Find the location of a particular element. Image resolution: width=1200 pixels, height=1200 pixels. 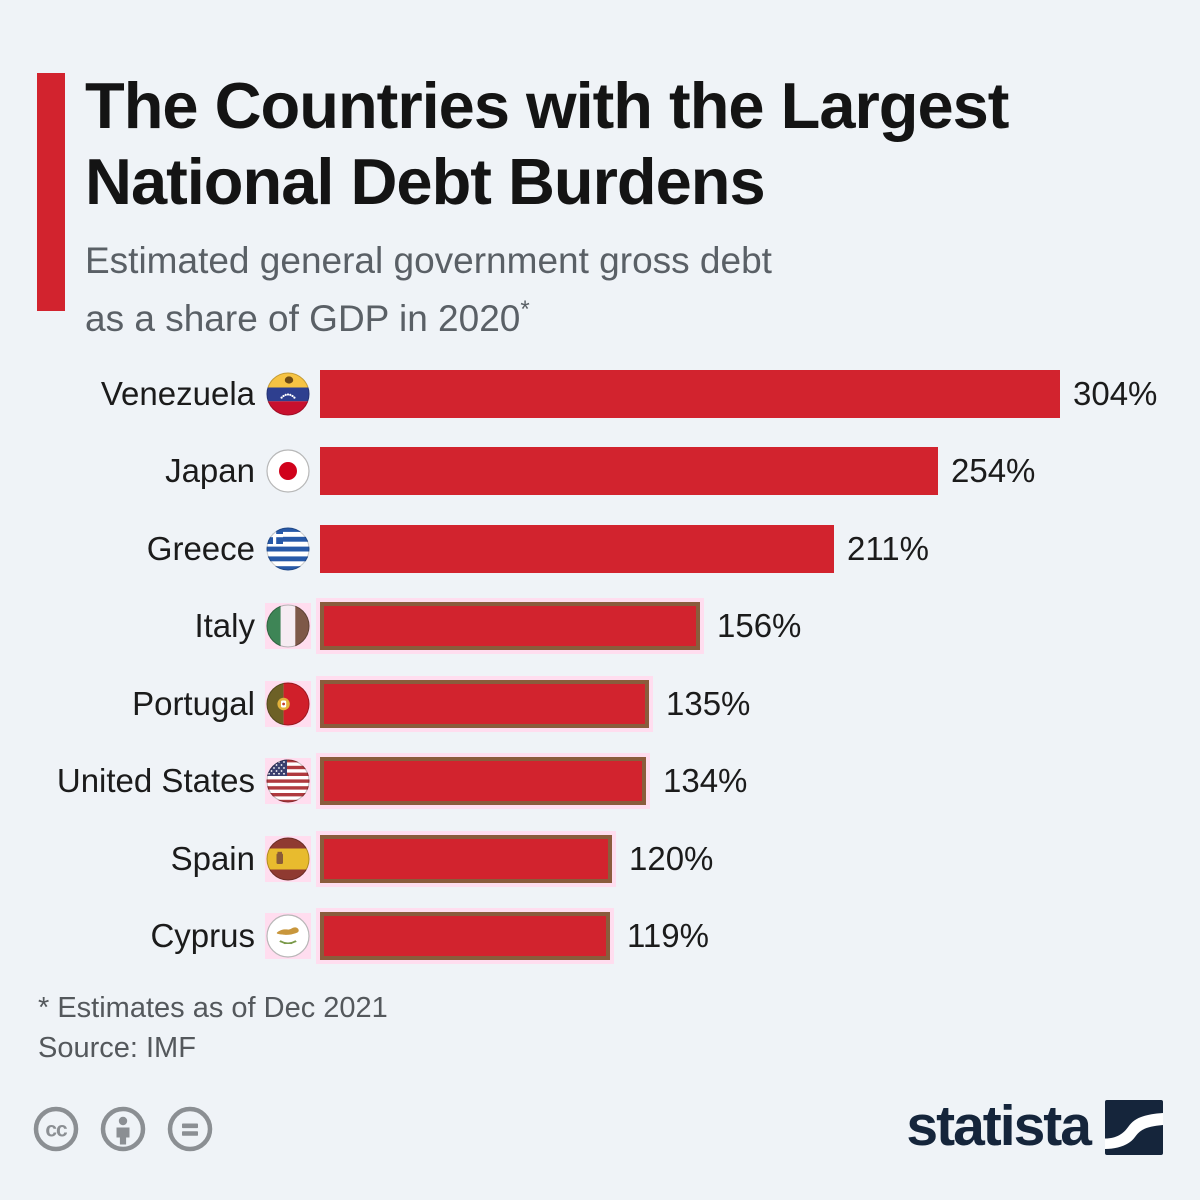

bar-value-label: 134% is located at coordinates (705, 781).